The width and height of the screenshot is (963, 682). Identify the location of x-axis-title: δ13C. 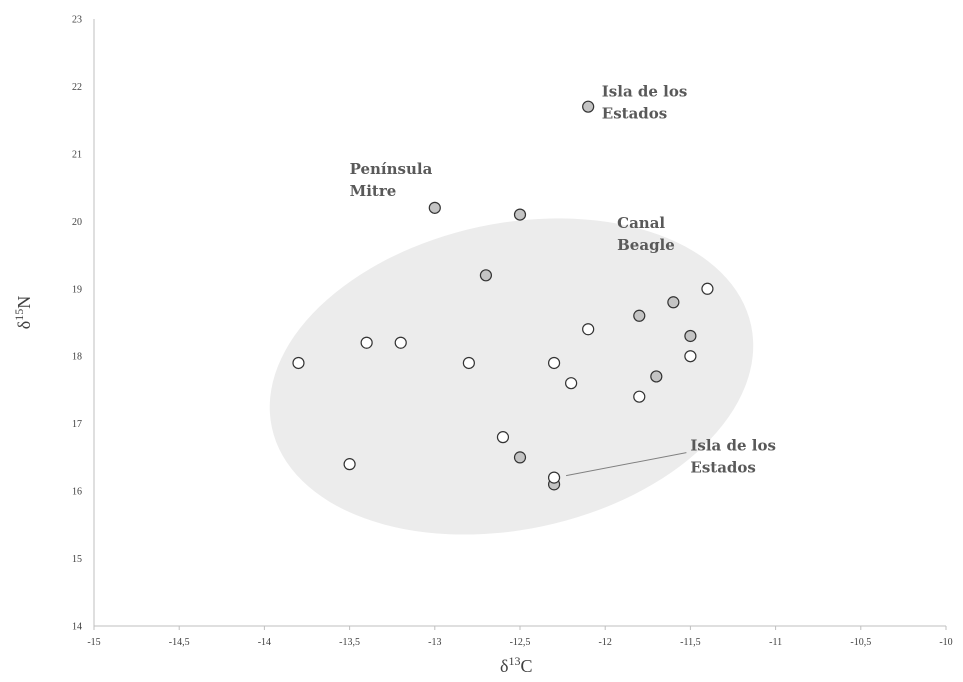
(516, 665).